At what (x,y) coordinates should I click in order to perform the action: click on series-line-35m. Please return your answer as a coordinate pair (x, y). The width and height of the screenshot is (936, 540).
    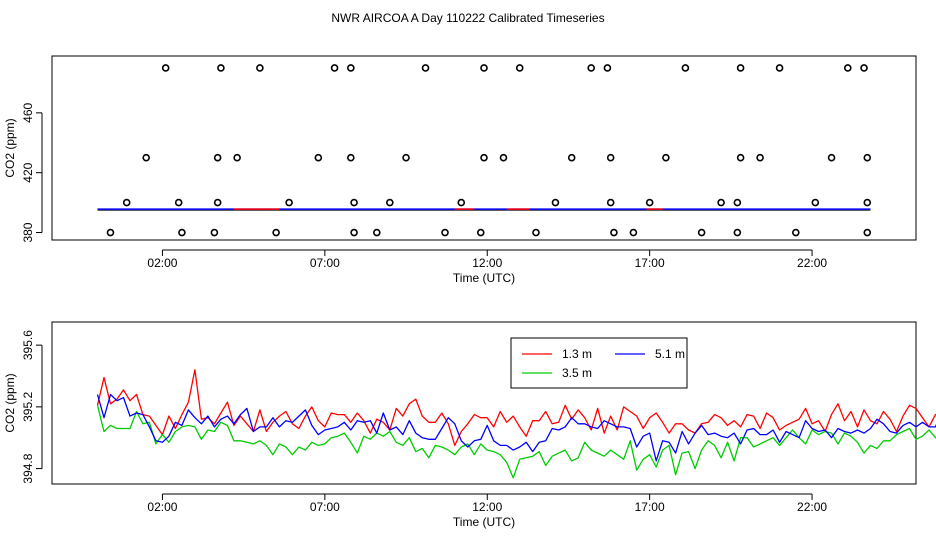
    Looking at the image, I should click on (516, 442).